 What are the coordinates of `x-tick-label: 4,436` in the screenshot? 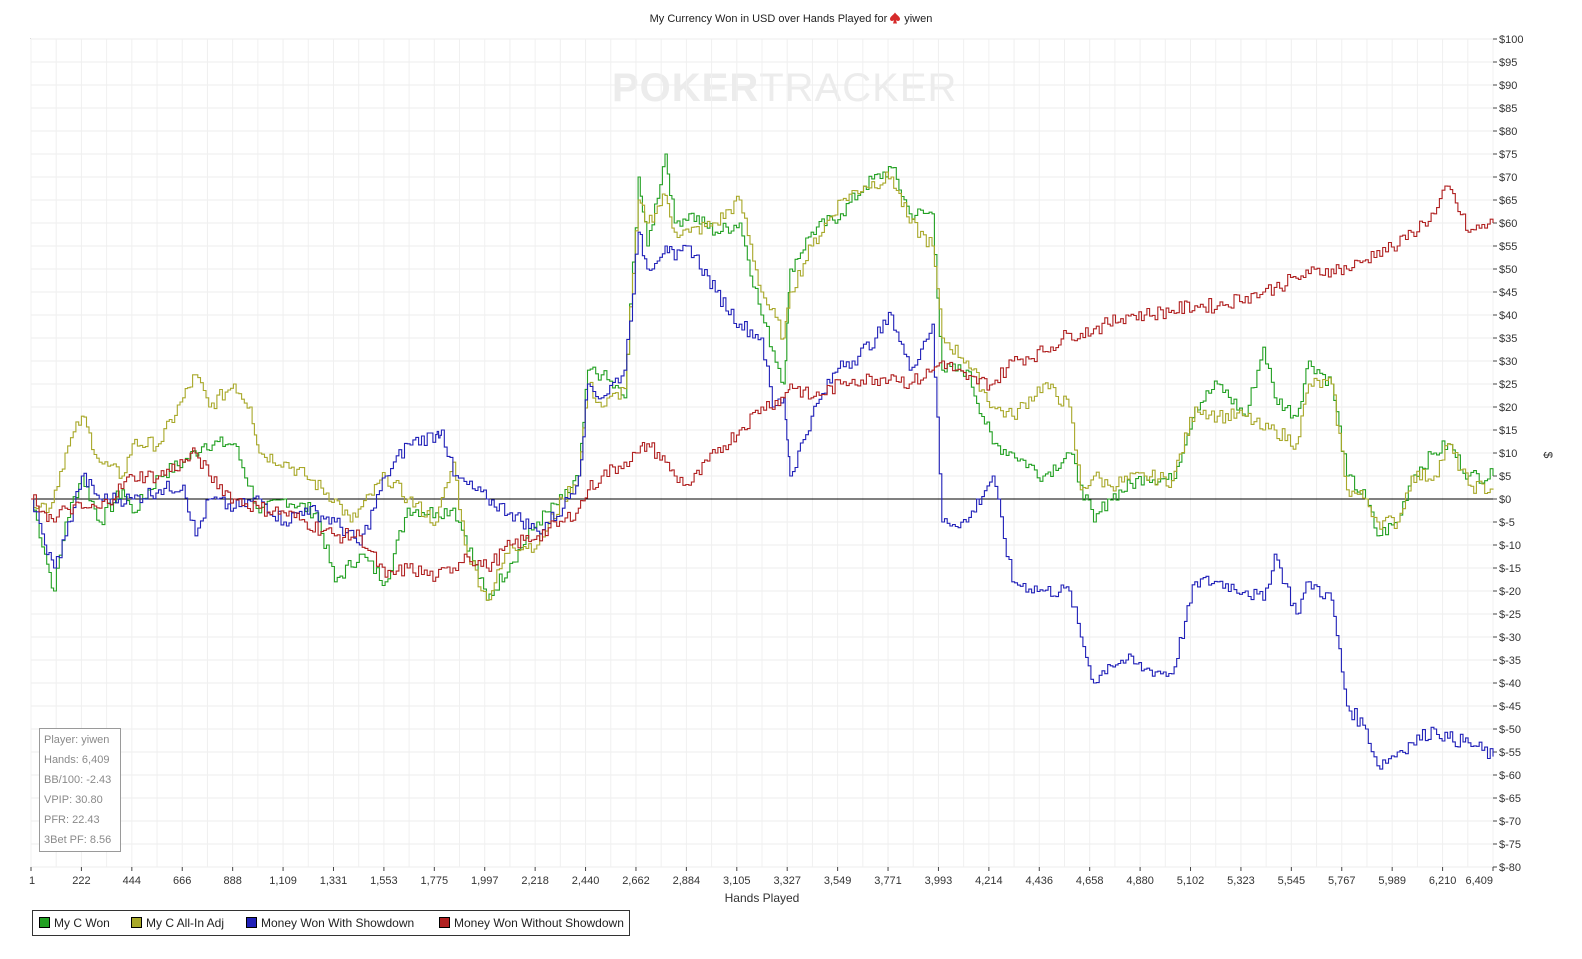 It's located at (1040, 881).